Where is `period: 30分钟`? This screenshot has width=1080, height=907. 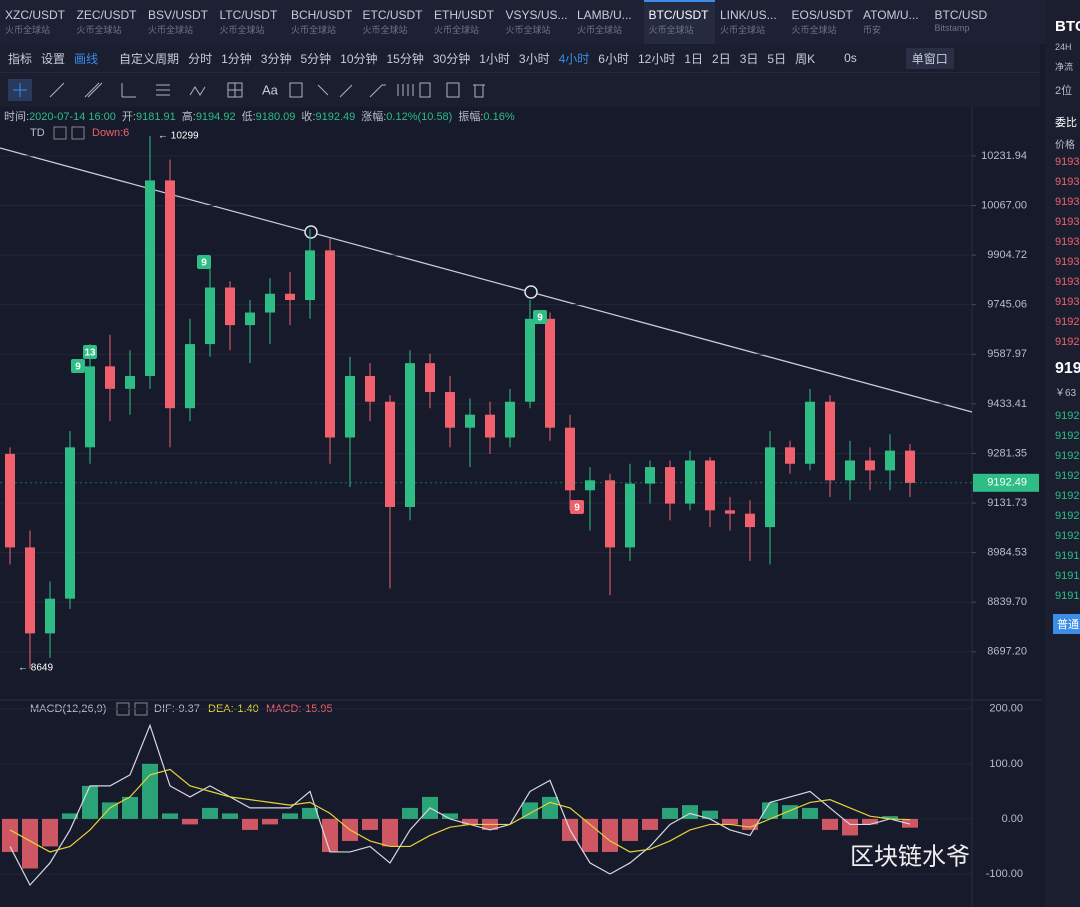
period: 30分钟 is located at coordinates (451, 58).